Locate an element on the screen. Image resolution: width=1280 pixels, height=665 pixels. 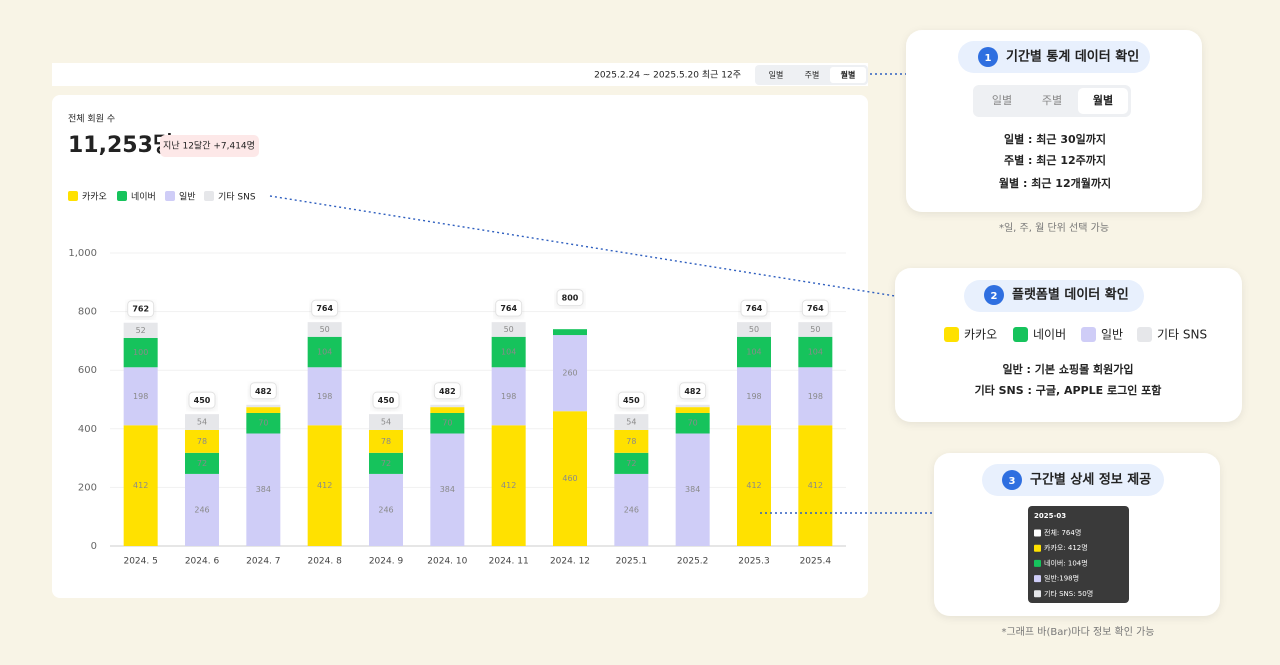
callout is located at coordinates (1054, 121).